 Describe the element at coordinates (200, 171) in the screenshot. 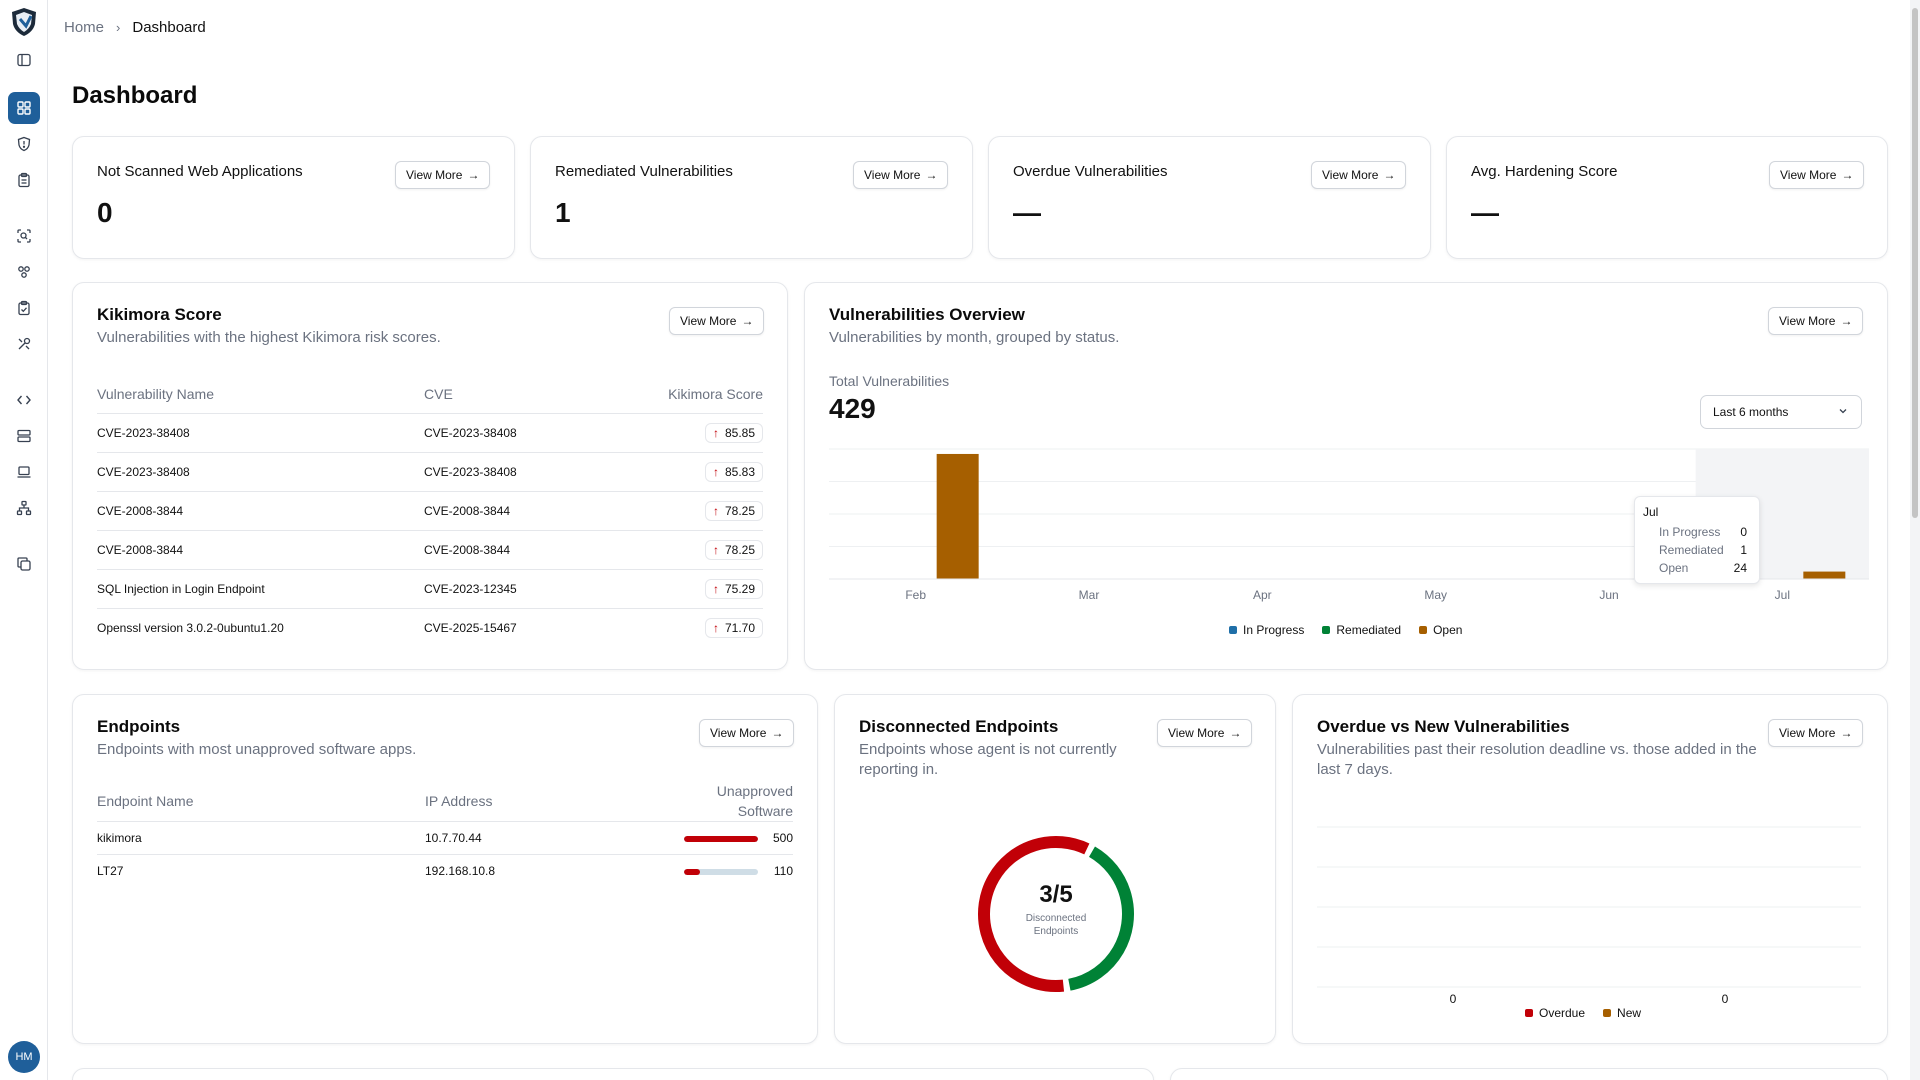

I see `stat-label: Not Scanned Web Applications` at that location.